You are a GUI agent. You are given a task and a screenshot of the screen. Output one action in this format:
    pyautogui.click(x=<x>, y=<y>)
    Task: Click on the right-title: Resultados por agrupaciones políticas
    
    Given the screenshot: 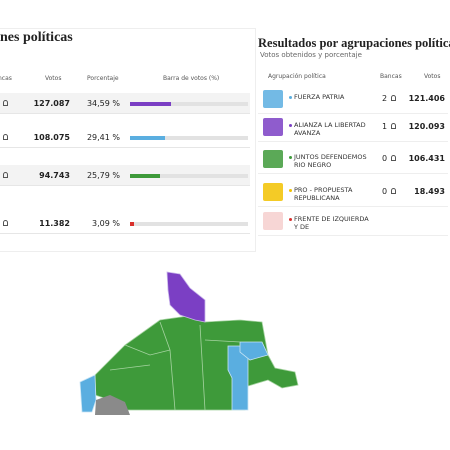 What is the action you would take?
    pyautogui.click(x=354, y=43)
    